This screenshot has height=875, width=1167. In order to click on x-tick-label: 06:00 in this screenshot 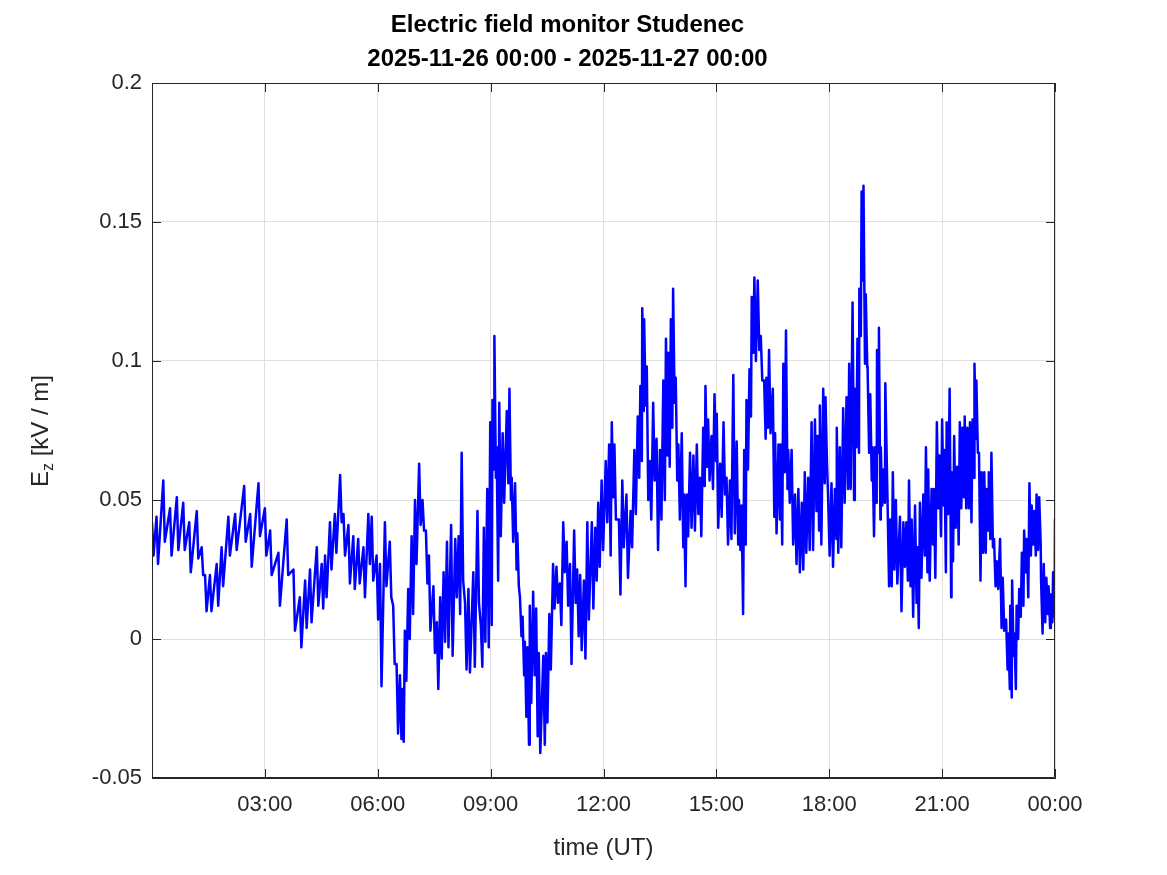, I will do `click(378, 804)`.